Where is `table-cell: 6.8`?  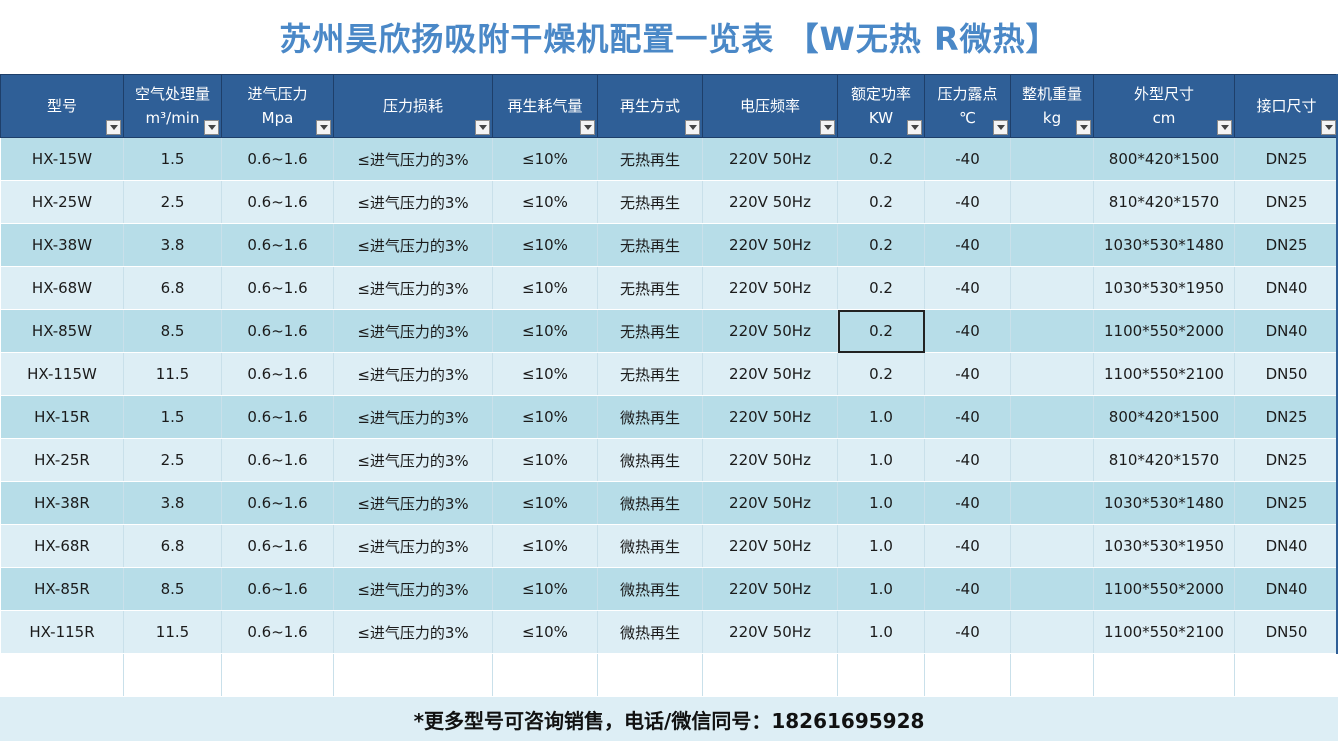 table-cell: 6.8 is located at coordinates (172, 546).